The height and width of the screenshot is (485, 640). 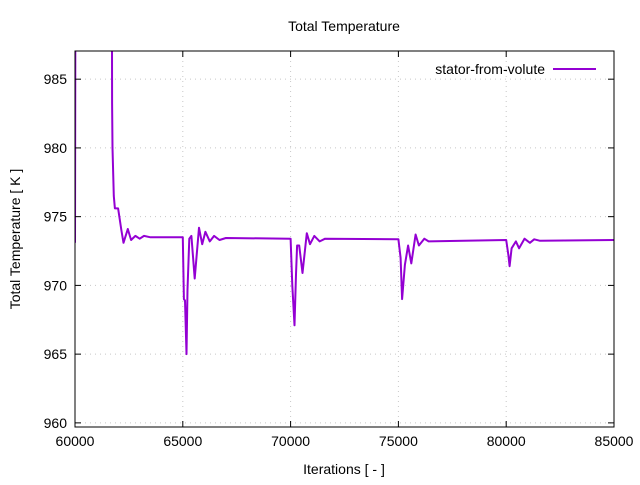 What do you see at coordinates (182, 441) in the screenshot?
I see `x-tick-label: 65000` at bounding box center [182, 441].